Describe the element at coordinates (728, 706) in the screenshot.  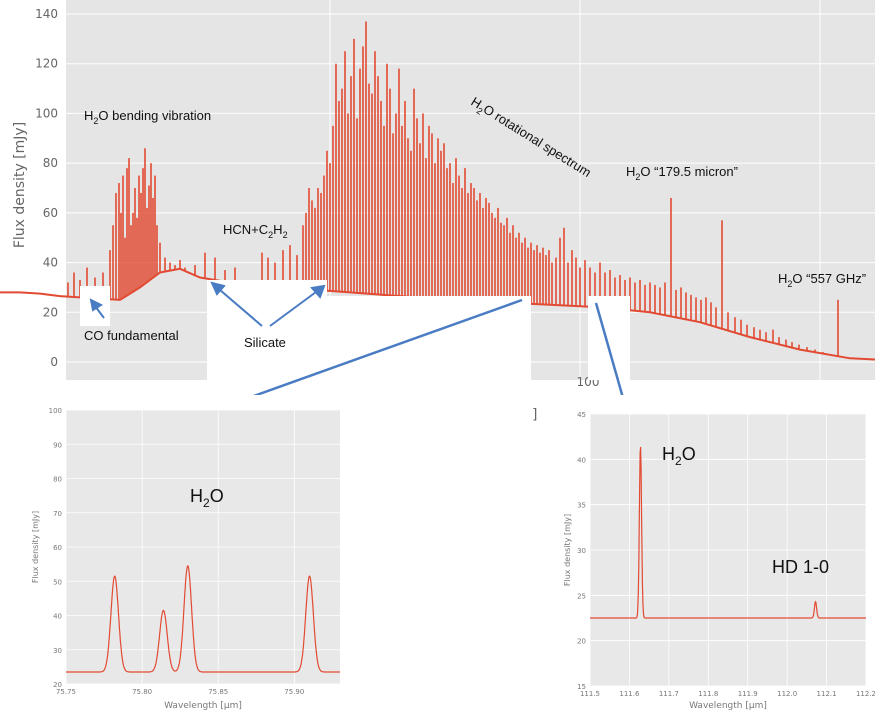
I see `inset-right-x-axis-label: Wavelength [μm]` at that location.